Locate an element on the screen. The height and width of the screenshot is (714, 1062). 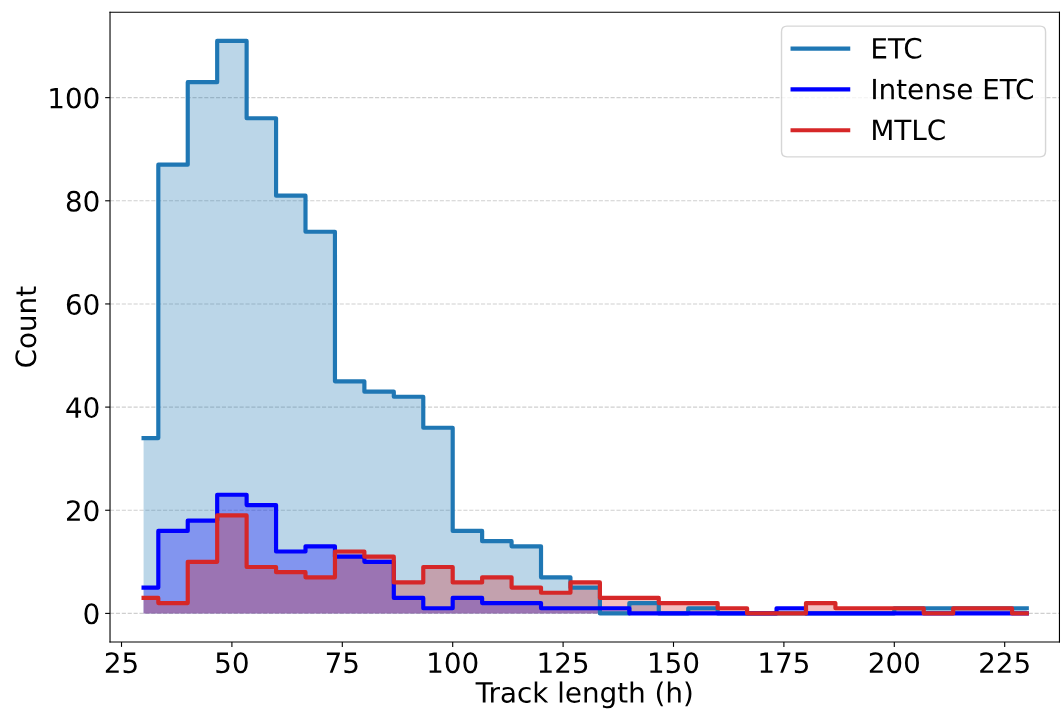
y-tick-label: 0 is located at coordinates (91, 614).